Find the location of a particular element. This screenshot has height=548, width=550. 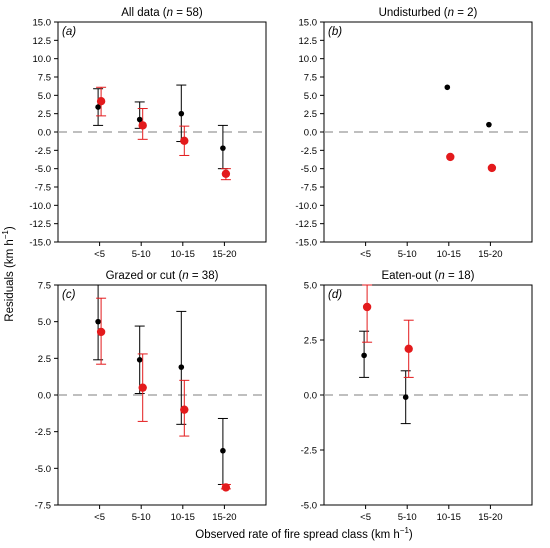

panel-title: Grazed or cut (n = 38) is located at coordinates (162, 276).